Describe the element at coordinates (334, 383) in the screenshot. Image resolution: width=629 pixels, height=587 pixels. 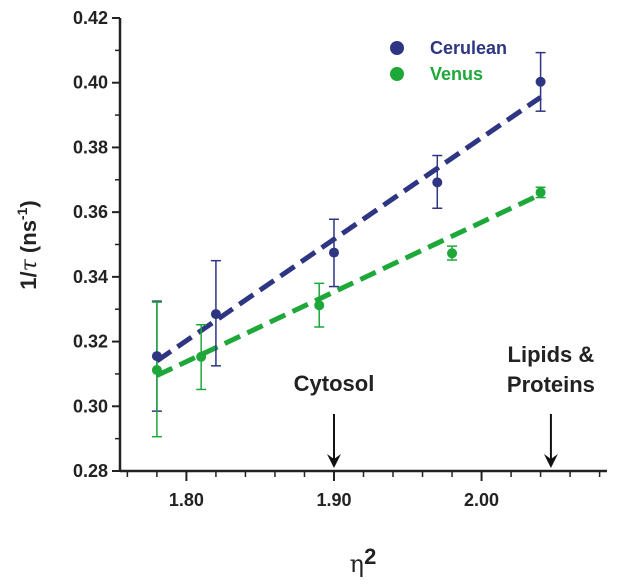
I see `annotation-text: Cytosol` at that location.